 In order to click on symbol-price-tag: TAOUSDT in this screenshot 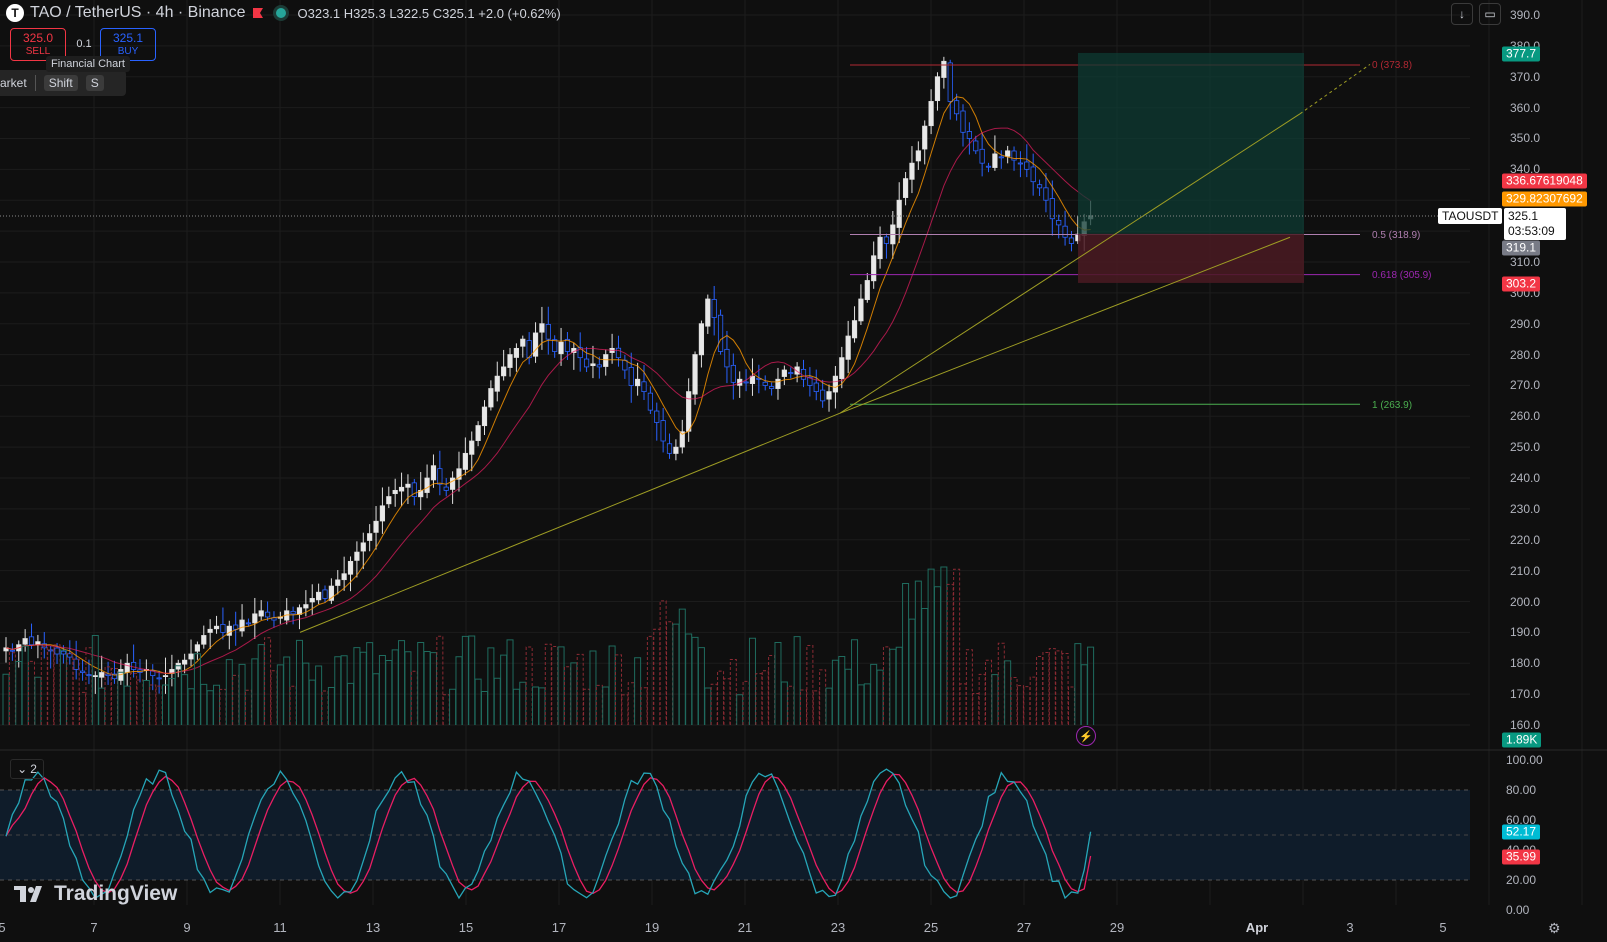, I will do `click(1470, 216)`.